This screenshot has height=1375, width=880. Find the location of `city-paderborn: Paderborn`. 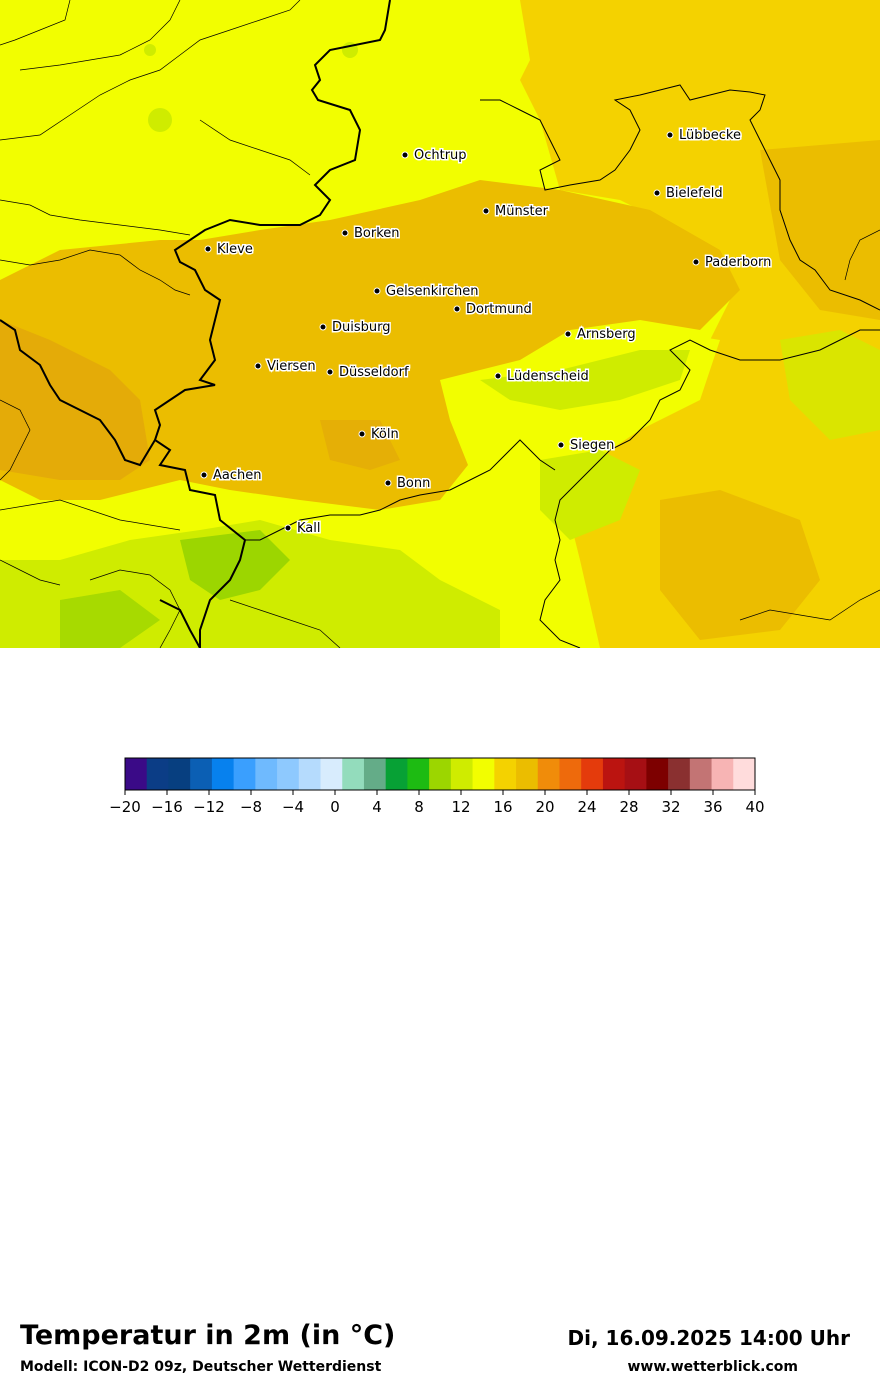

city-paderborn: Paderborn is located at coordinates (732, 263).